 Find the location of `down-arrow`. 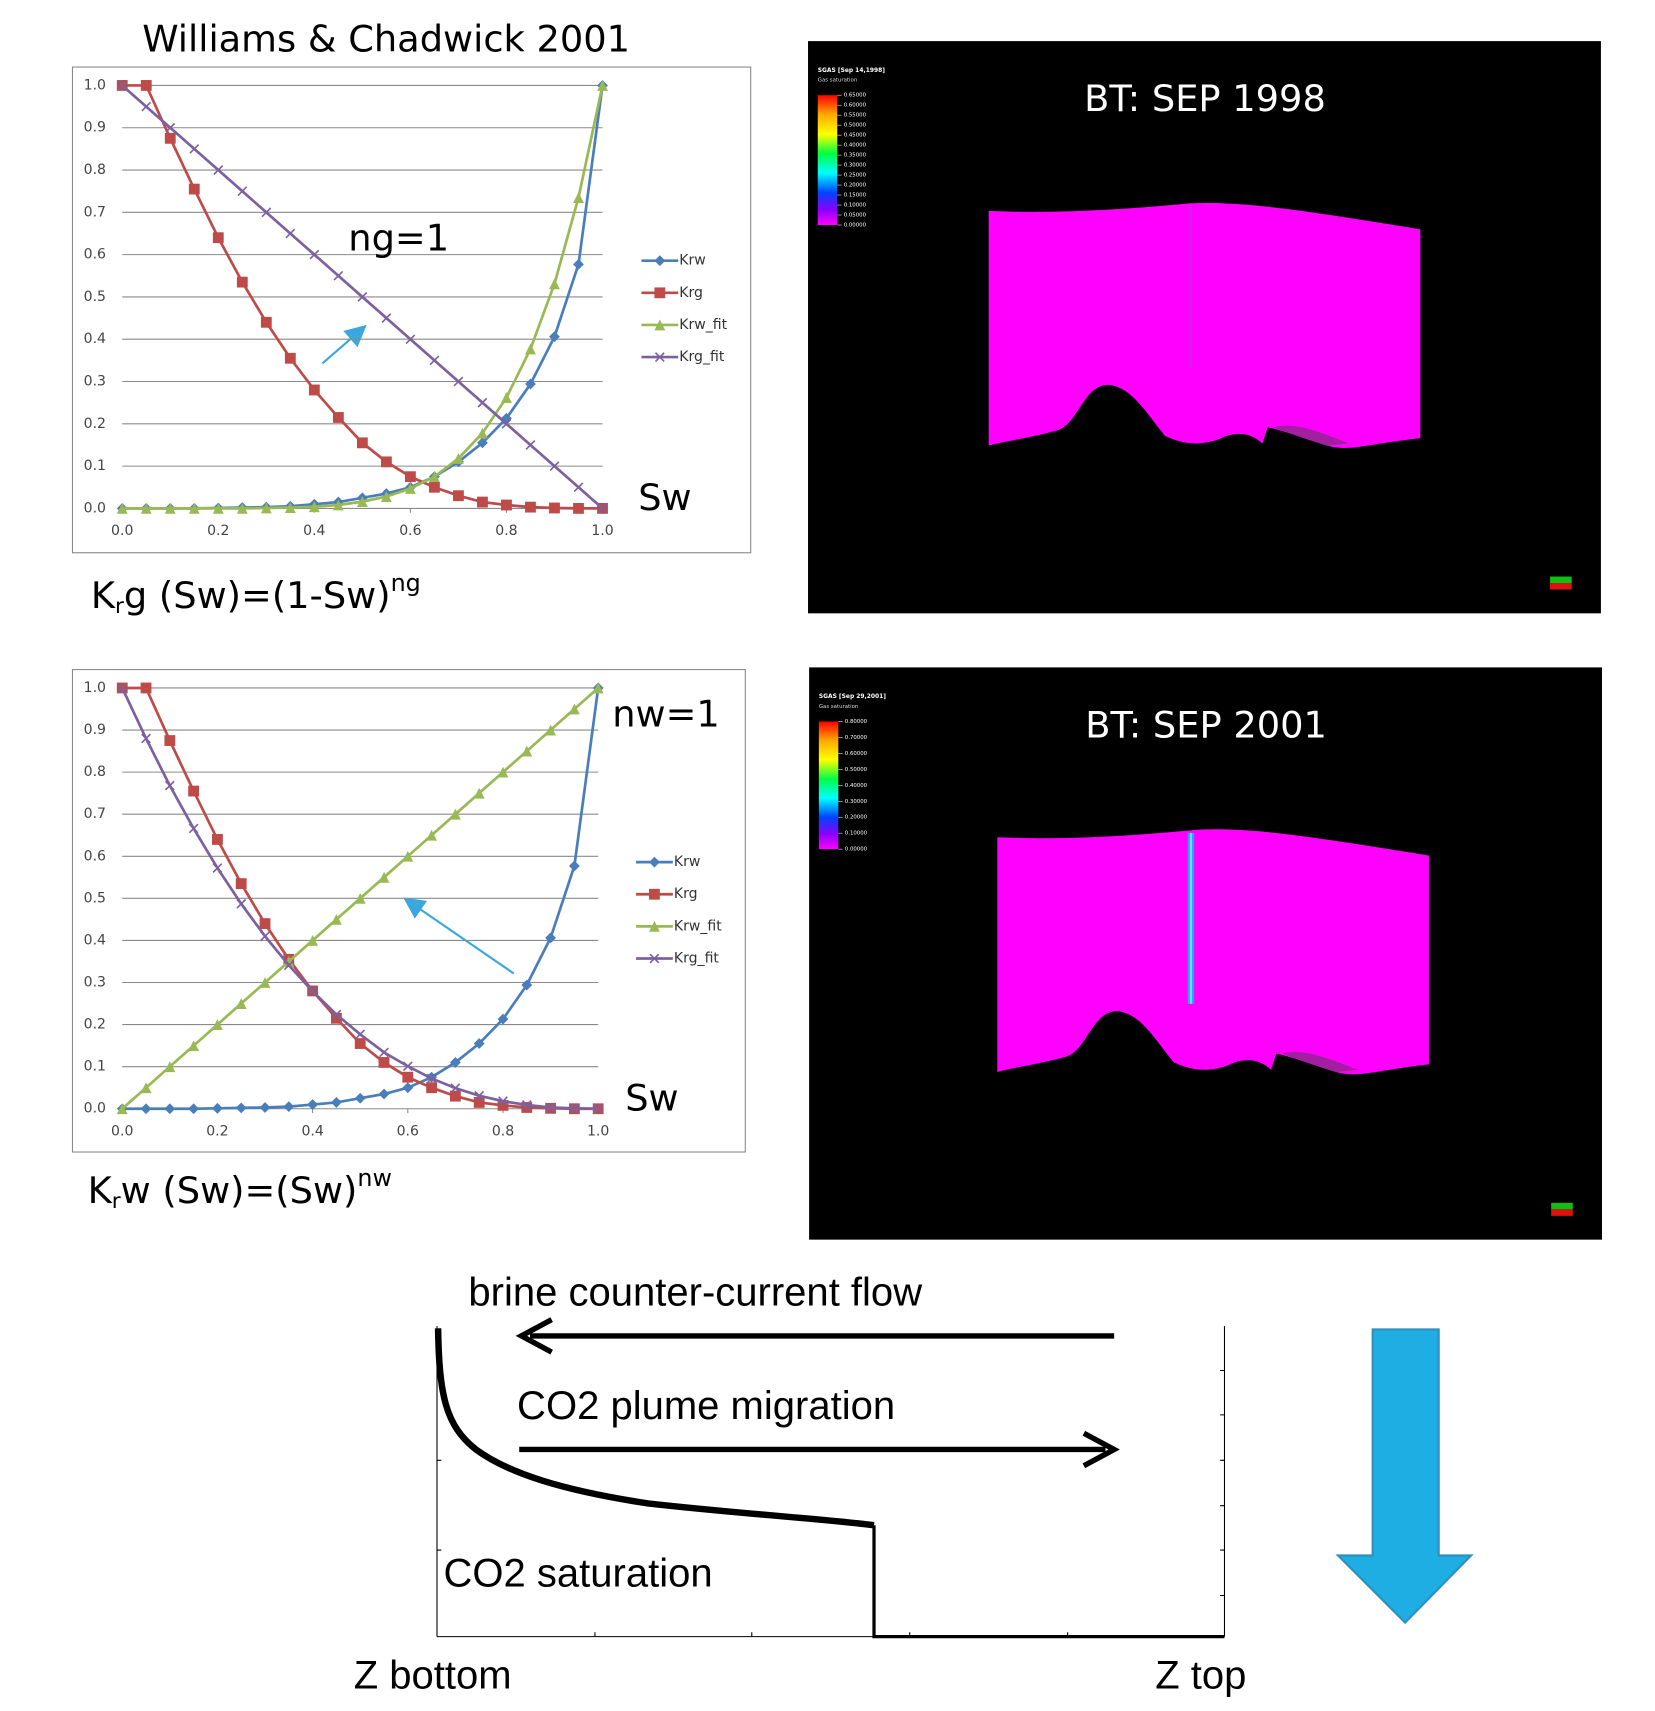

down-arrow is located at coordinates (1404, 1476).